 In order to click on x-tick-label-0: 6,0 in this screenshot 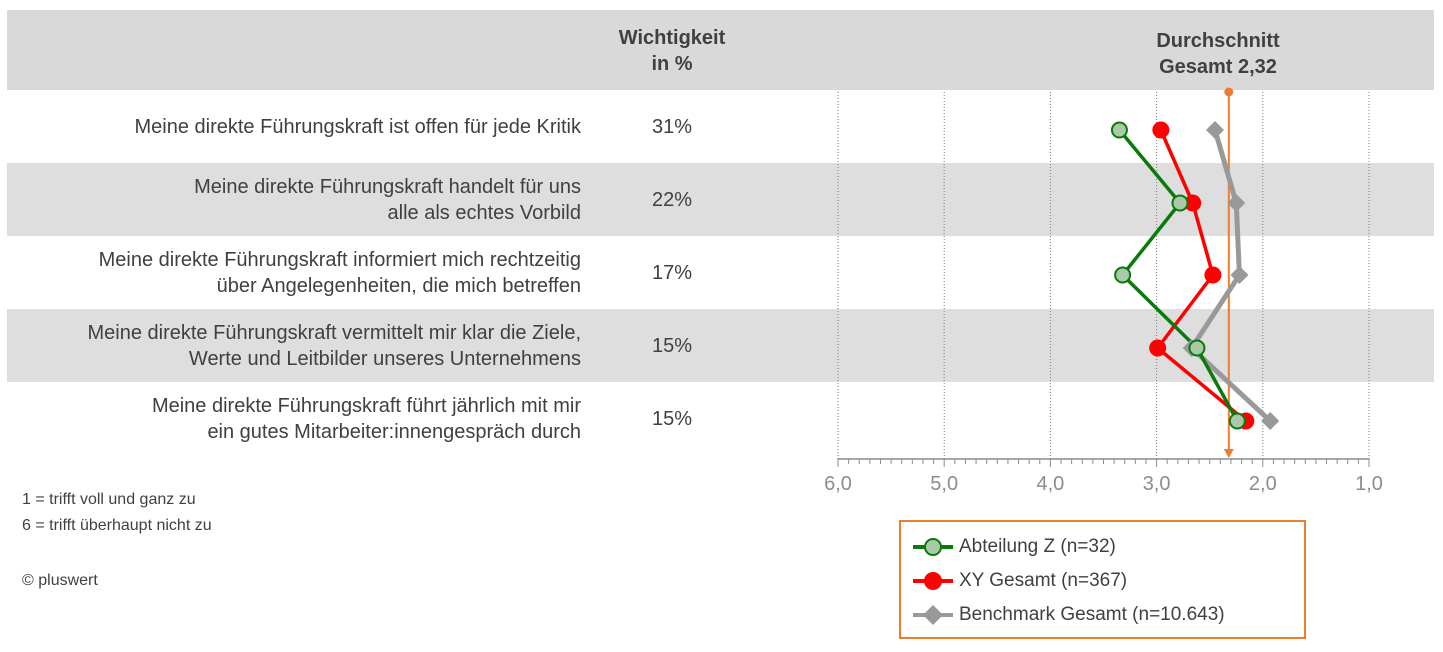, I will do `click(838, 484)`.